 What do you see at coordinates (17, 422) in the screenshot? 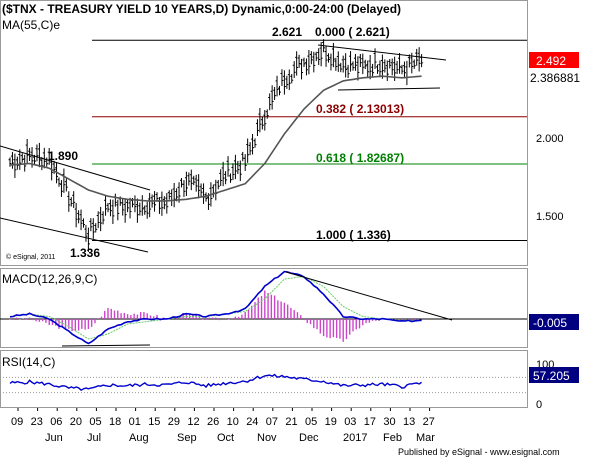
I see `x-tick-label: 09` at bounding box center [17, 422].